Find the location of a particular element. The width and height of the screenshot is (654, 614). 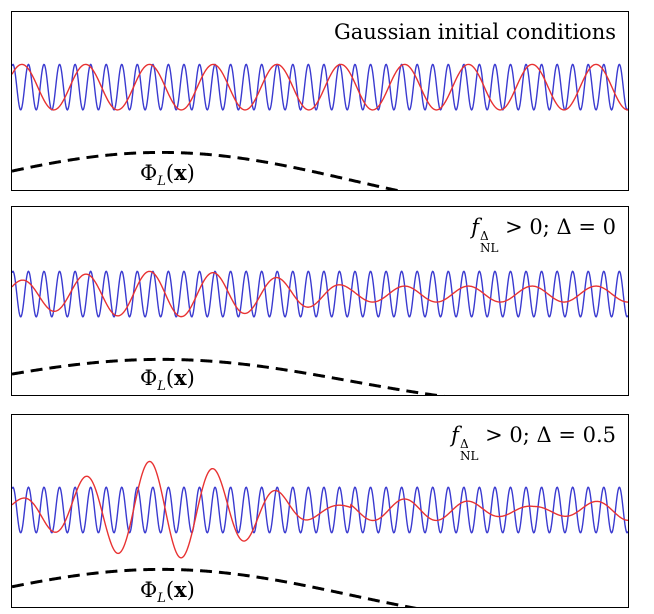

label-condition: > 0; Δ = 0.5 is located at coordinates (547, 435).